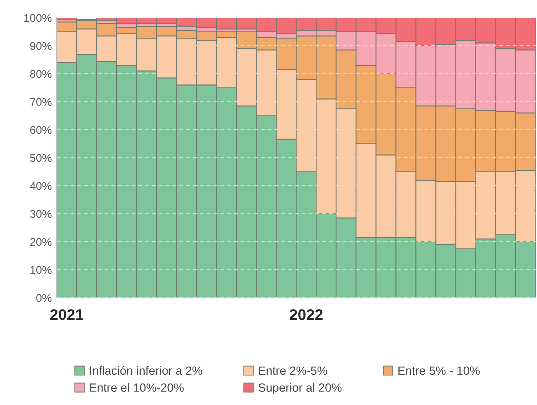  What do you see at coordinates (41, 158) in the screenshot?
I see `y-tick-label: 50%` at bounding box center [41, 158].